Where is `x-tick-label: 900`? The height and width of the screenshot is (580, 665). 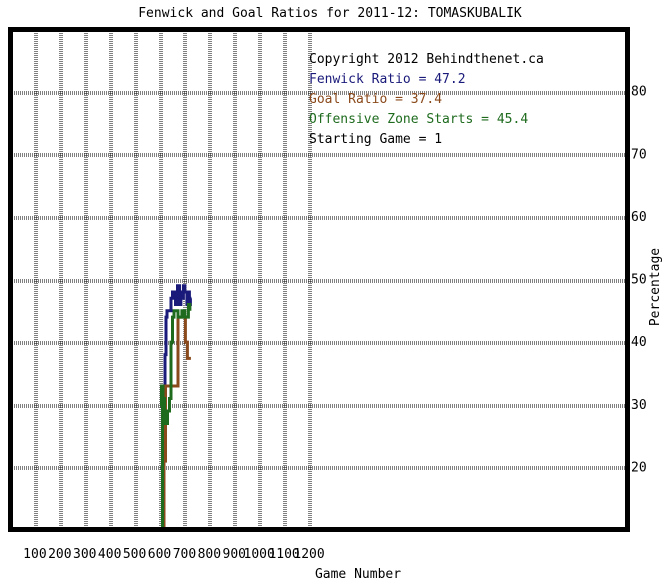
x-tick-label: 900 is located at coordinates (234, 554).